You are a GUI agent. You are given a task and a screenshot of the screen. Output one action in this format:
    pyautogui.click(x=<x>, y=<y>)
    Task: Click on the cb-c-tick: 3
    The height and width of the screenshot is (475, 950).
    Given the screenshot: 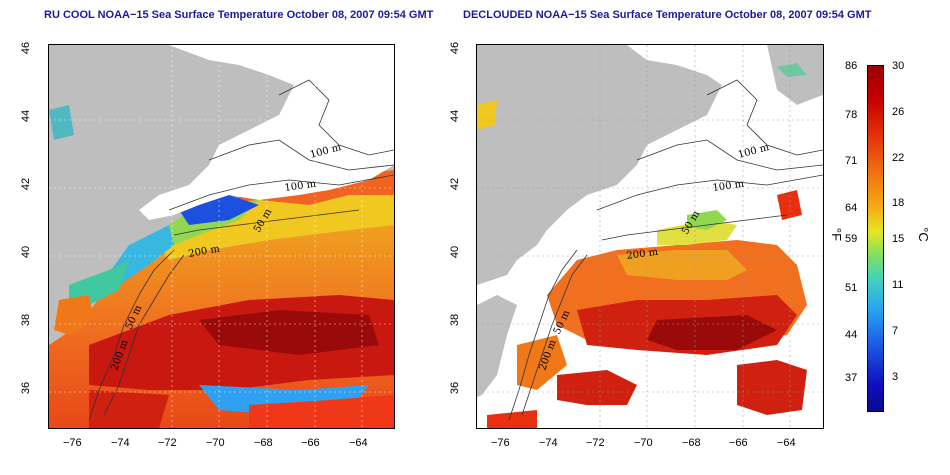 What is the action you would take?
    pyautogui.click(x=895, y=377)
    